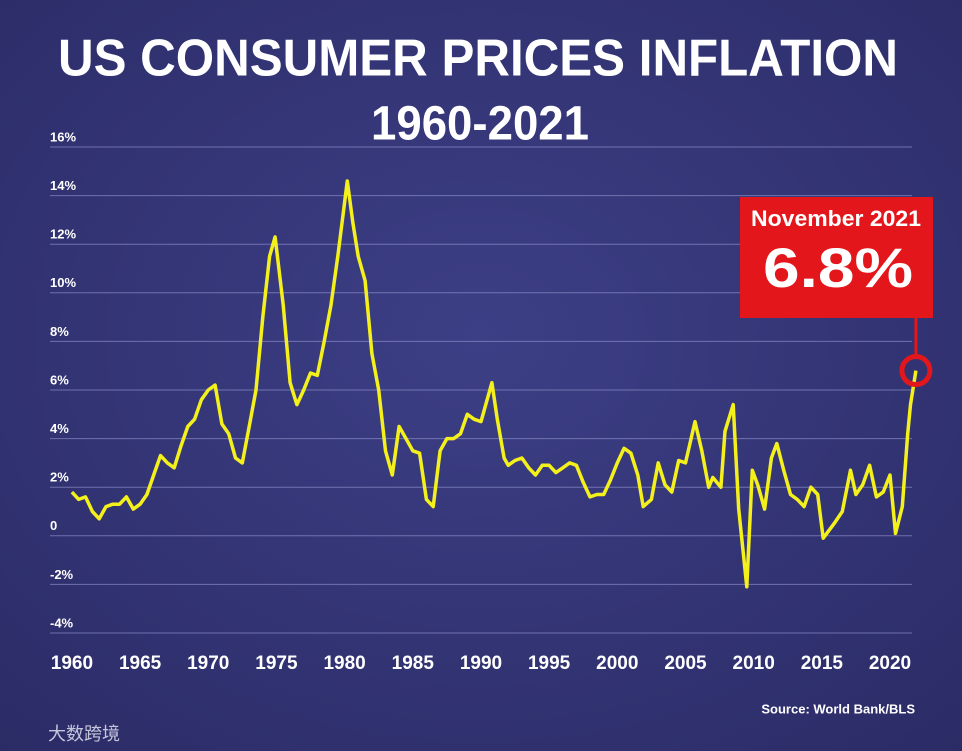  What do you see at coordinates (754, 663) in the screenshot?
I see `x-tick-label: 2010` at bounding box center [754, 663].